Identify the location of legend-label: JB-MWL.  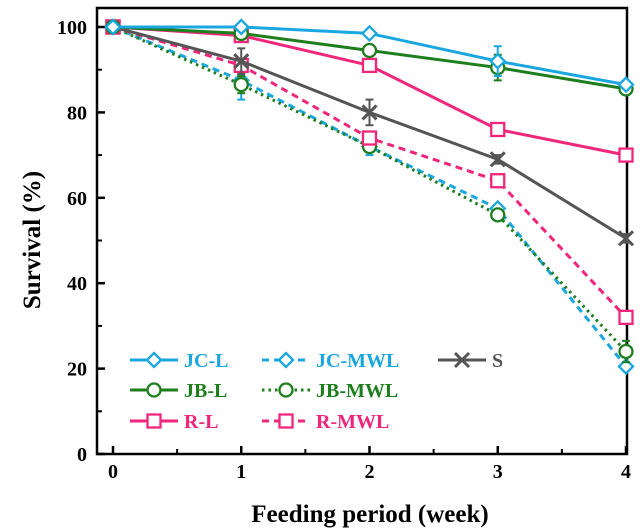
(357, 391).